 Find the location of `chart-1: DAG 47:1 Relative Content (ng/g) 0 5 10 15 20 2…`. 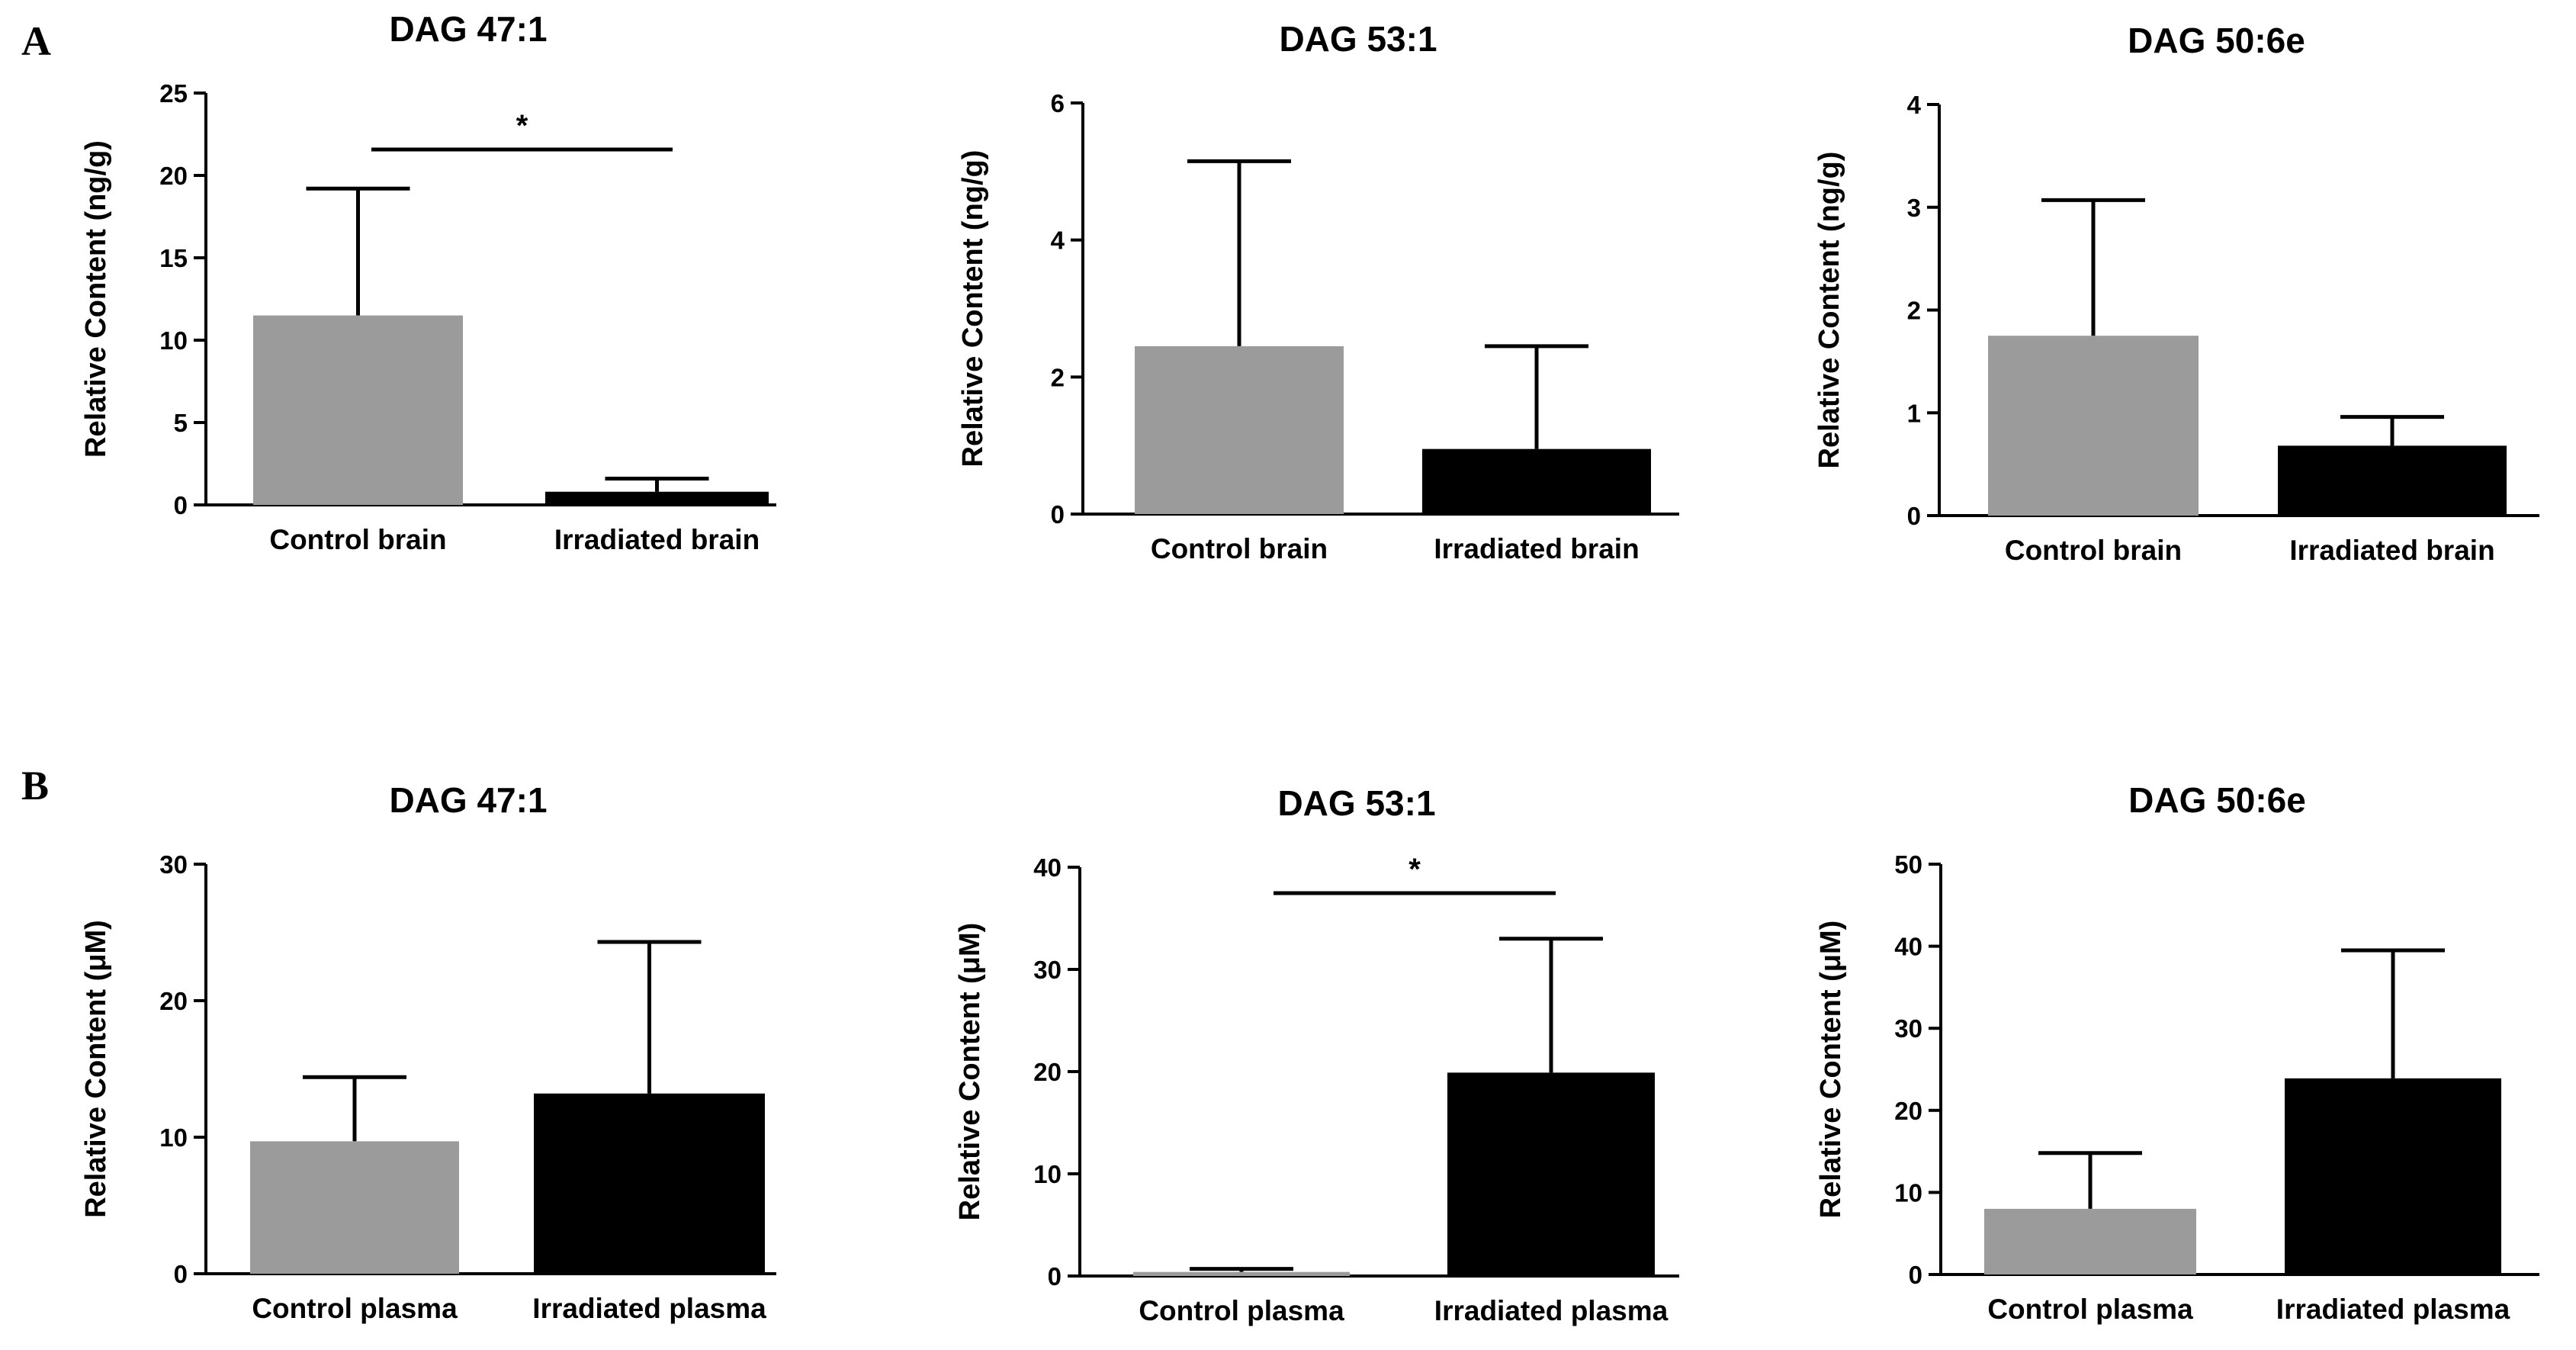

chart-1: DAG 47:1 Relative Content (ng/g) 0 5 10 15 20 2… is located at coordinates (428, 282).